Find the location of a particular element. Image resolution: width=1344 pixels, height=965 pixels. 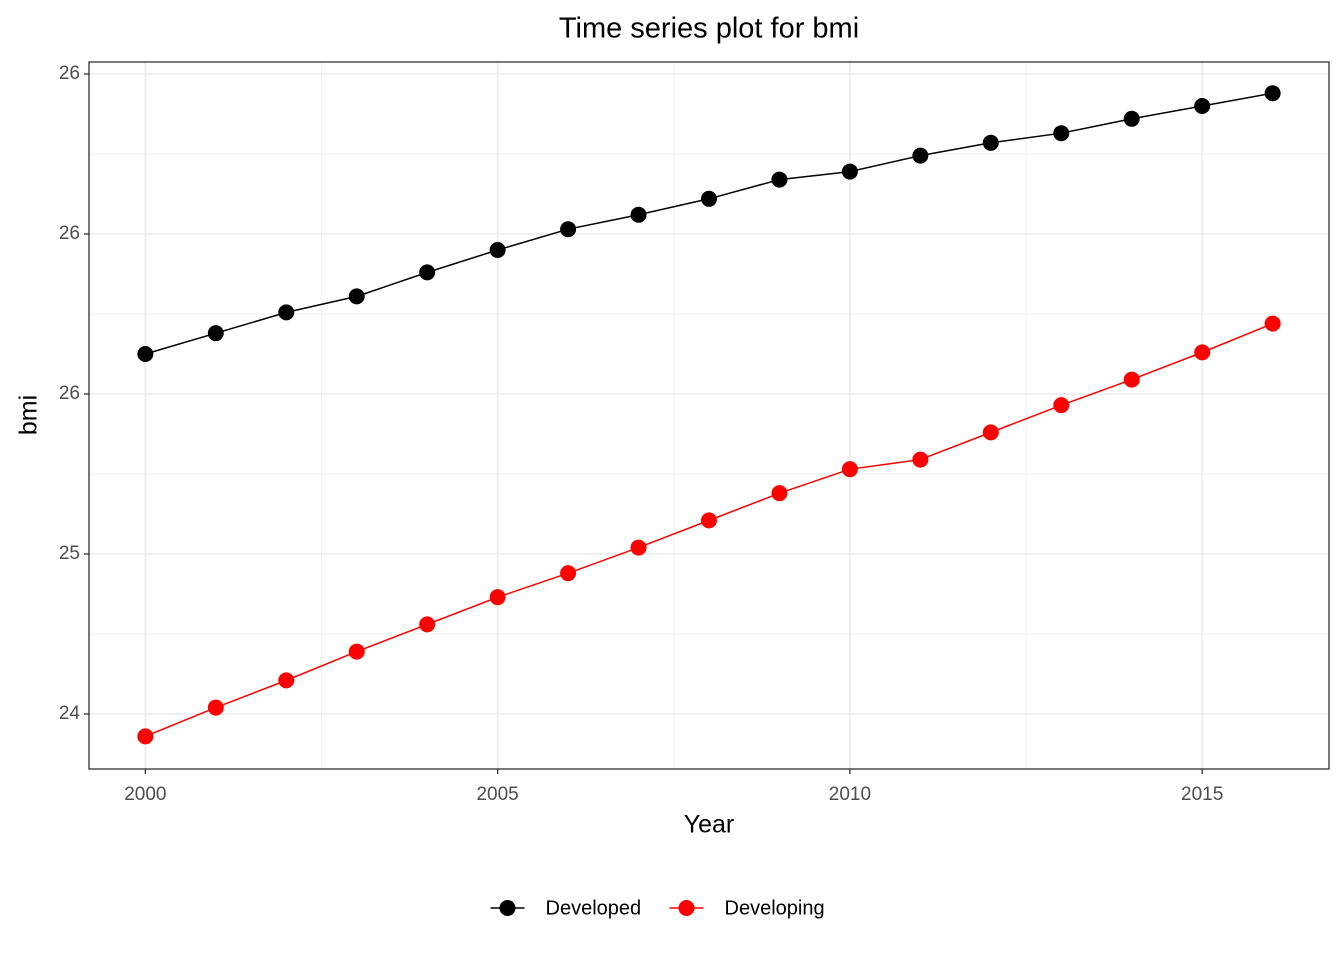

x-tick-label: 2005 is located at coordinates (497, 794).